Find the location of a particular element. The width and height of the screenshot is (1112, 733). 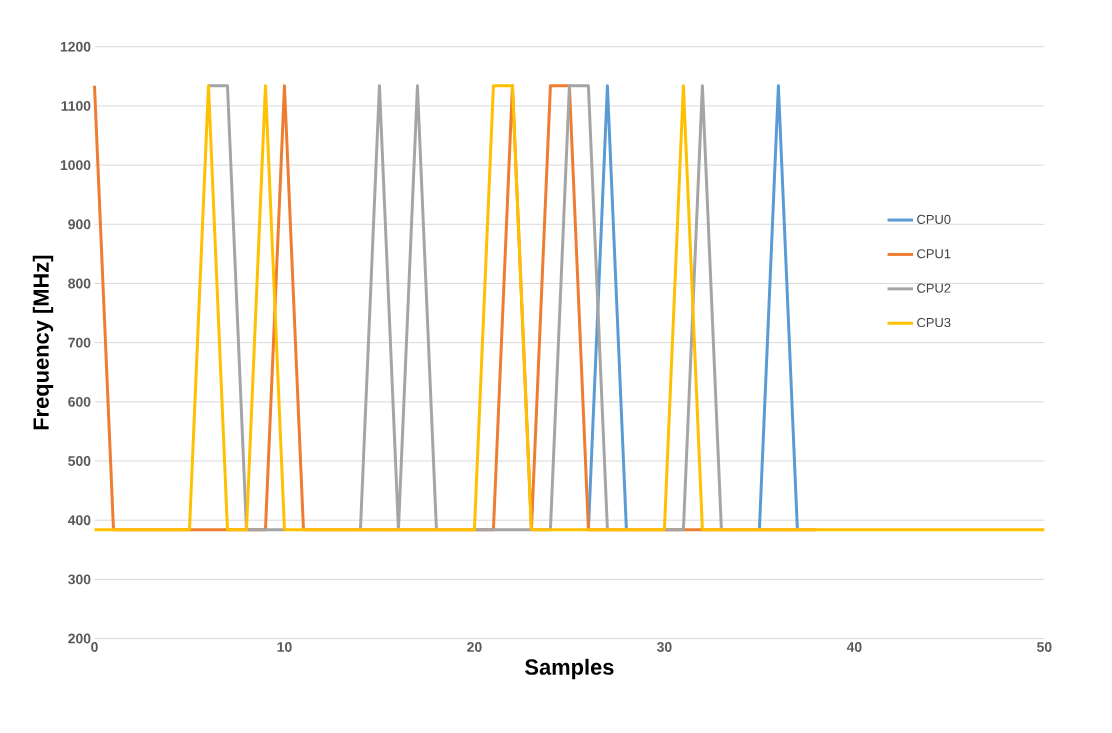

x-tick-label: 30 is located at coordinates (664, 647).